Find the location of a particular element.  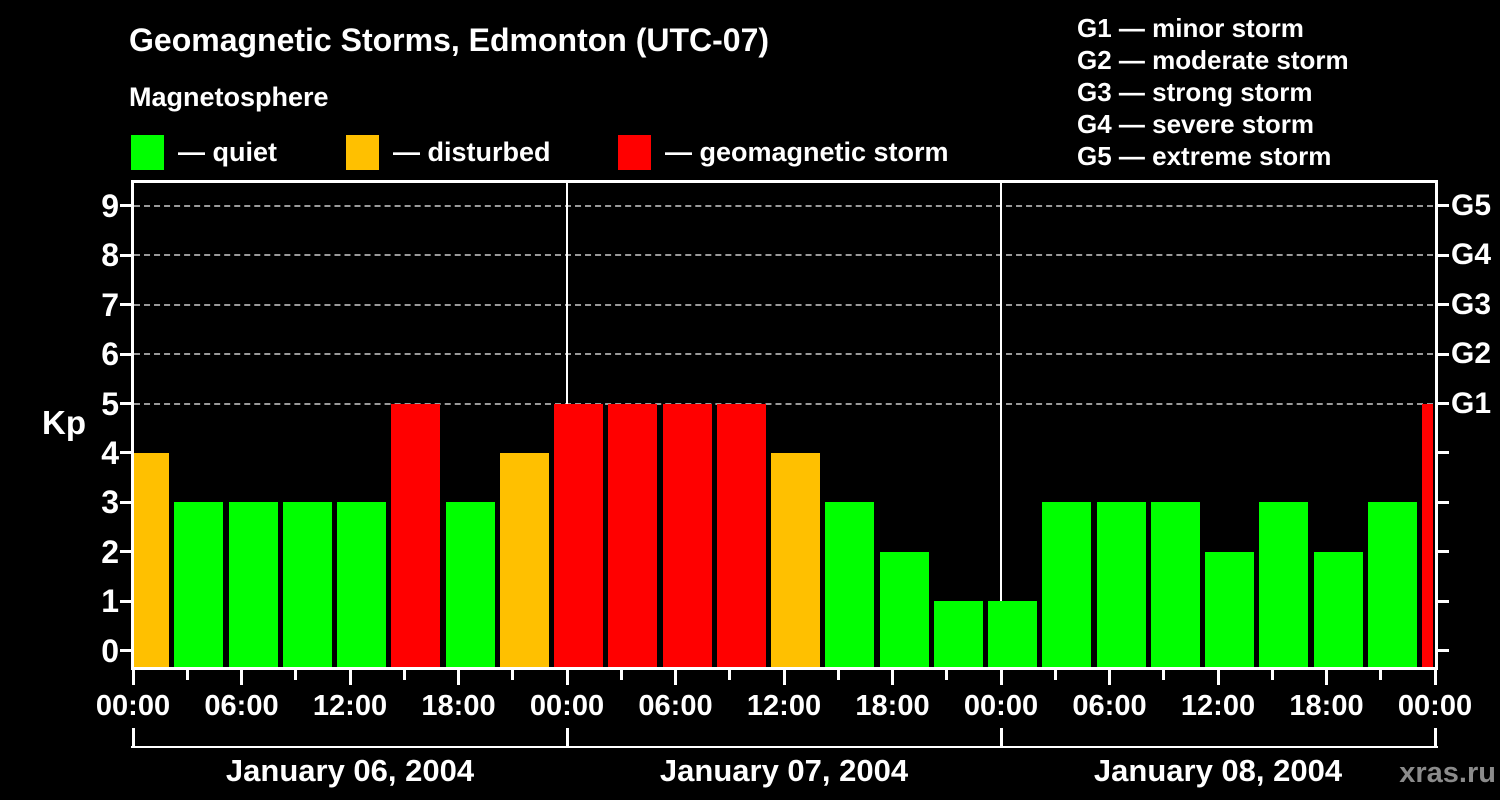

legend-item: — geomagnetic storm is located at coordinates (783, 152).